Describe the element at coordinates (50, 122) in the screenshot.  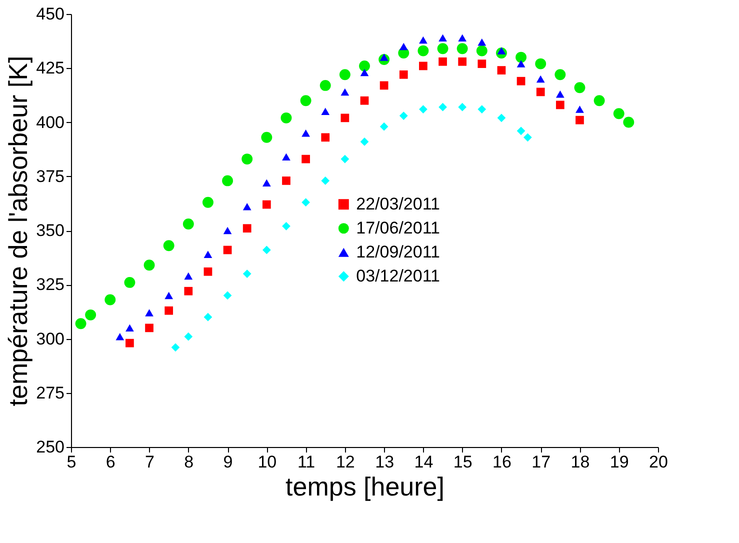
I see `y-tick-label: 400` at that location.